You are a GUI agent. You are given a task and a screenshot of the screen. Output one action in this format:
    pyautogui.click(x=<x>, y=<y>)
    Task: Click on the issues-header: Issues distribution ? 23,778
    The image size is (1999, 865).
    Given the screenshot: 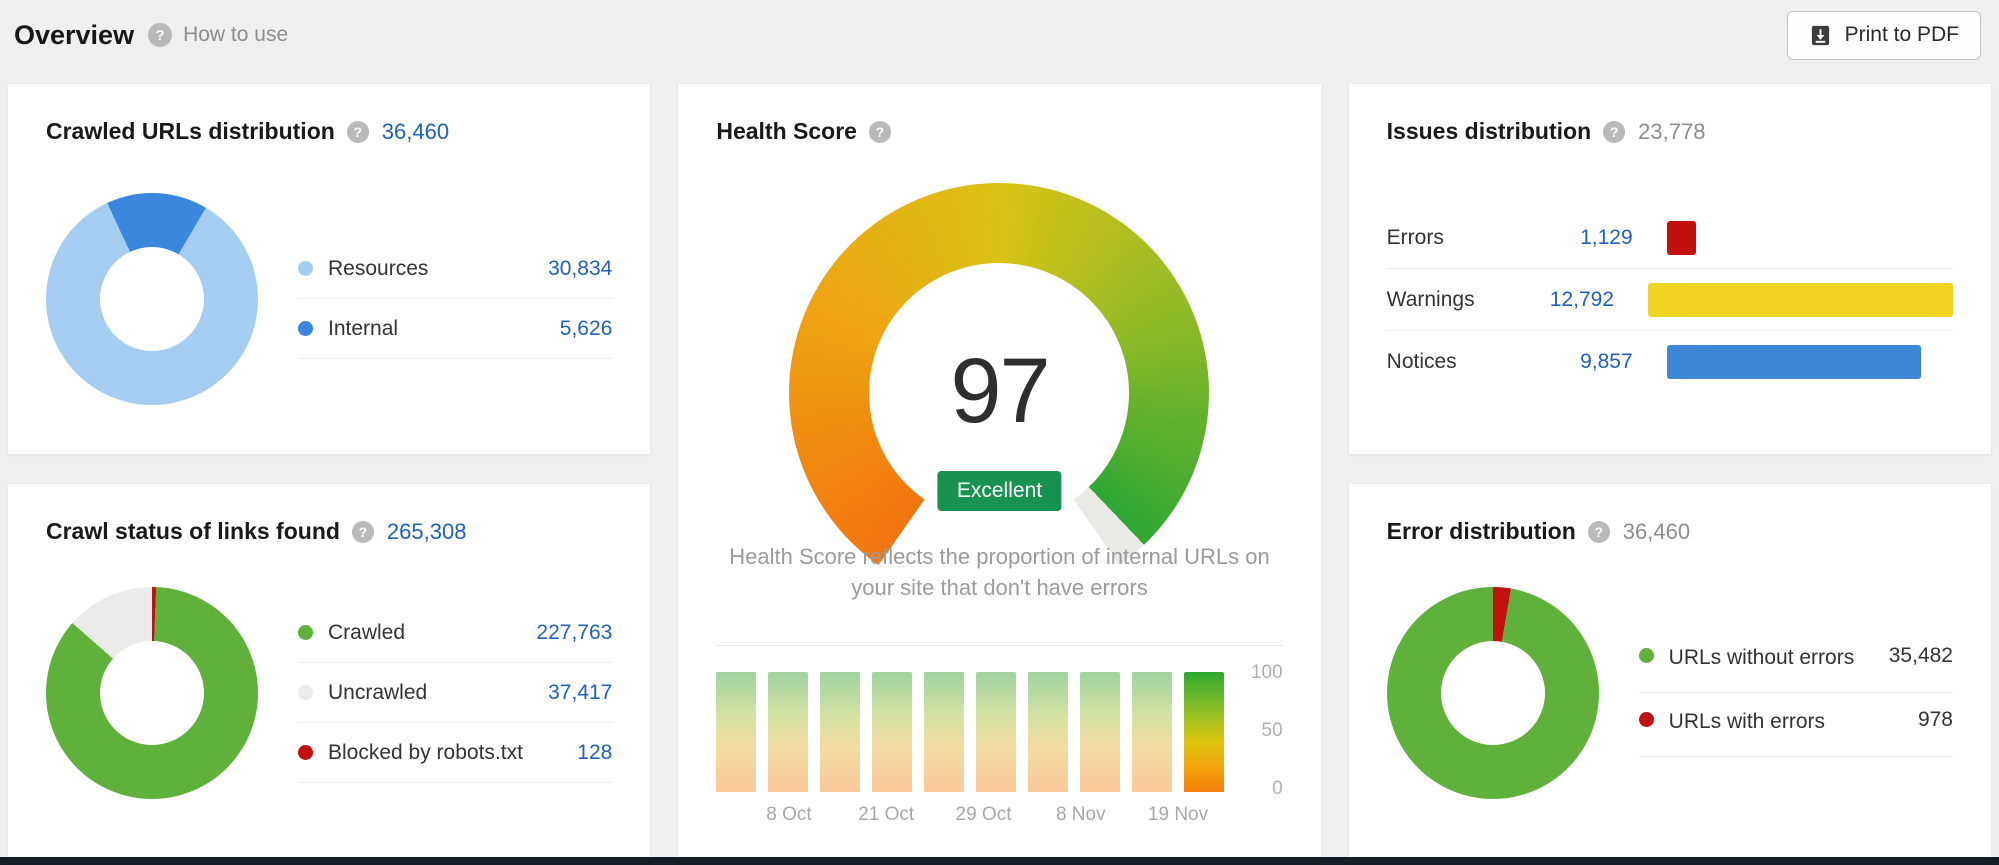 What is the action you would take?
    pyautogui.click(x=1670, y=131)
    